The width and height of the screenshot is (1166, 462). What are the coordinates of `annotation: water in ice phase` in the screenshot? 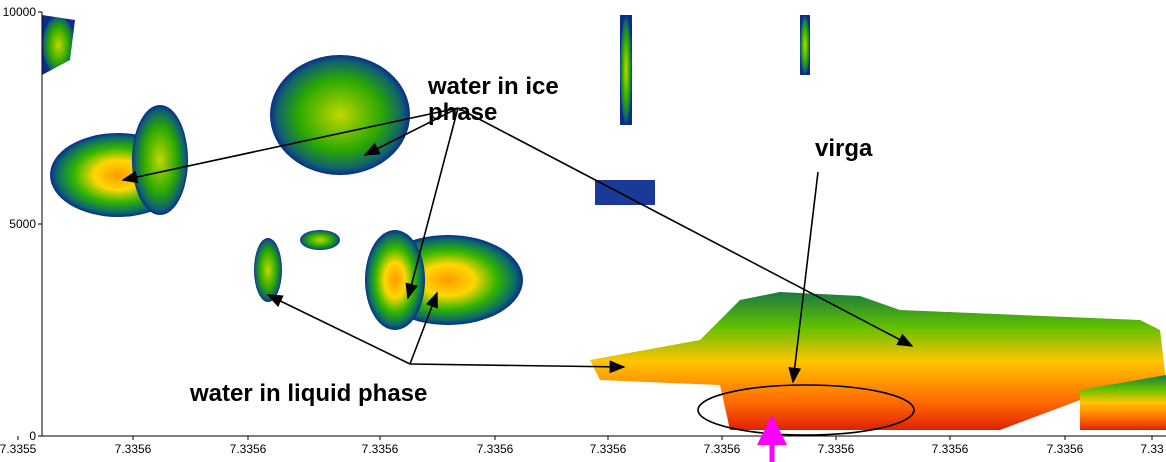 It's located at (493, 99).